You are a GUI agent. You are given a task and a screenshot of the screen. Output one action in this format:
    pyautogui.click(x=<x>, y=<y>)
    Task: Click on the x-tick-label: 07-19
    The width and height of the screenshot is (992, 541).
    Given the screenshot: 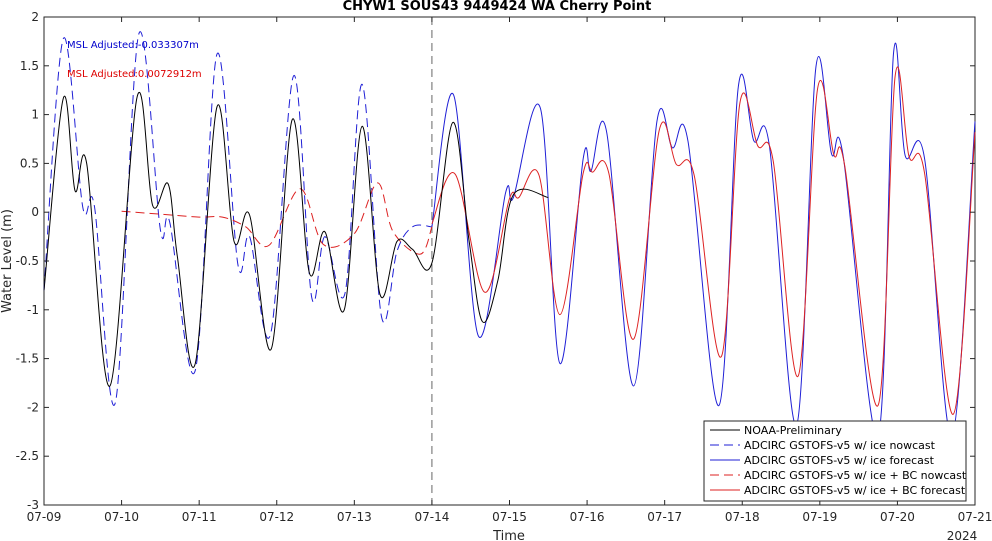 What is the action you would take?
    pyautogui.click(x=819, y=517)
    